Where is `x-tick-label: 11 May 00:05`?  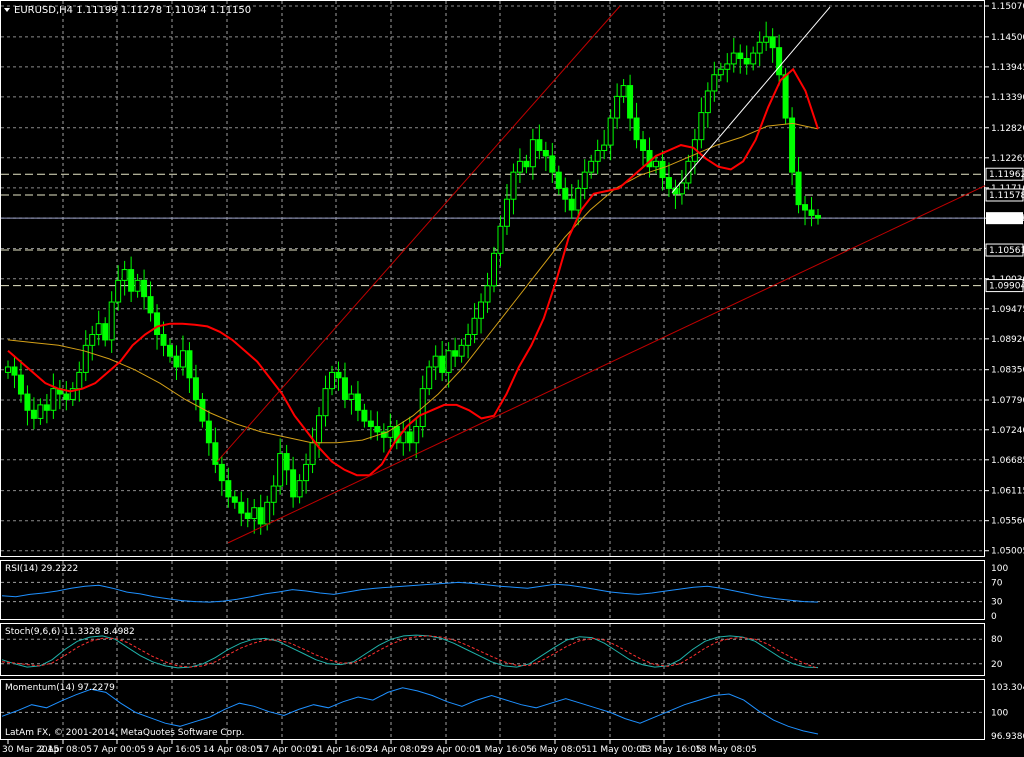
x-tick-label: 11 May 00:05 is located at coordinates (617, 750).